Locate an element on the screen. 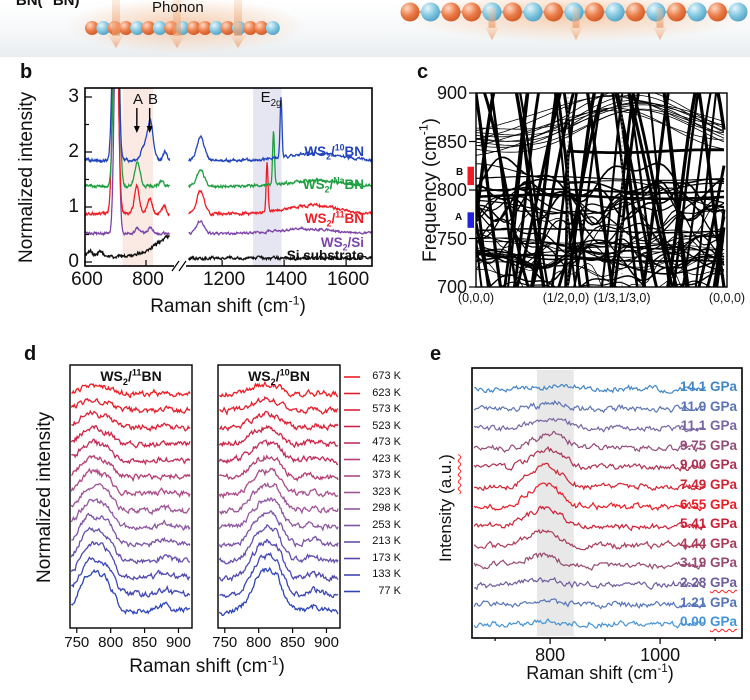 The height and width of the screenshot is (700, 750). legend-label: 323 K is located at coordinates (386, 491).